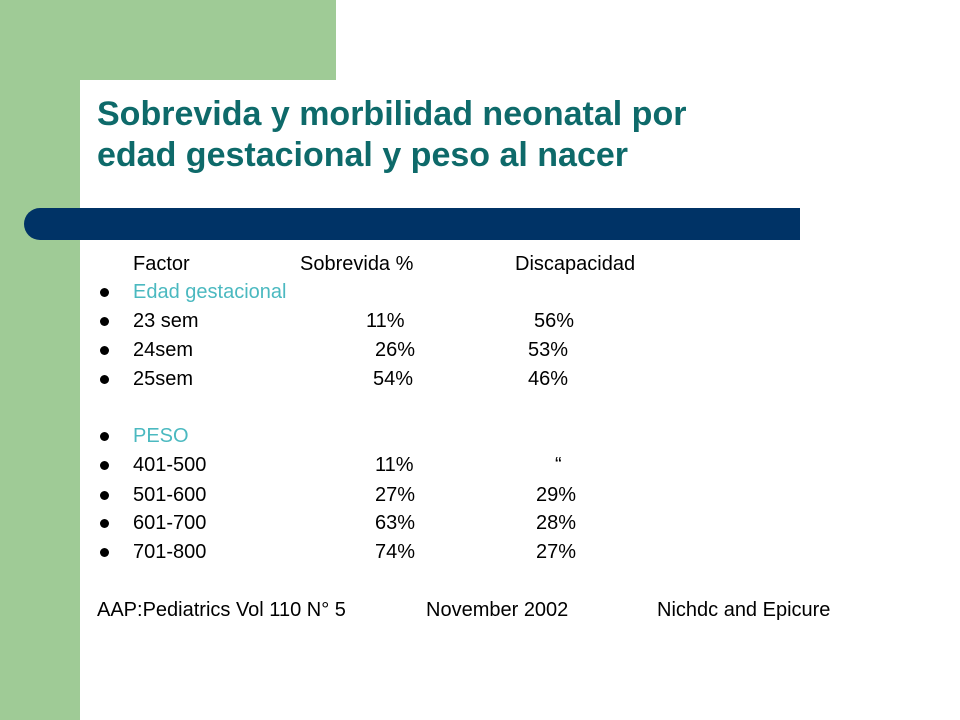 The image size is (960, 720). What do you see at coordinates (556, 552) in the screenshot?
I see `row-disability: 27%` at bounding box center [556, 552].